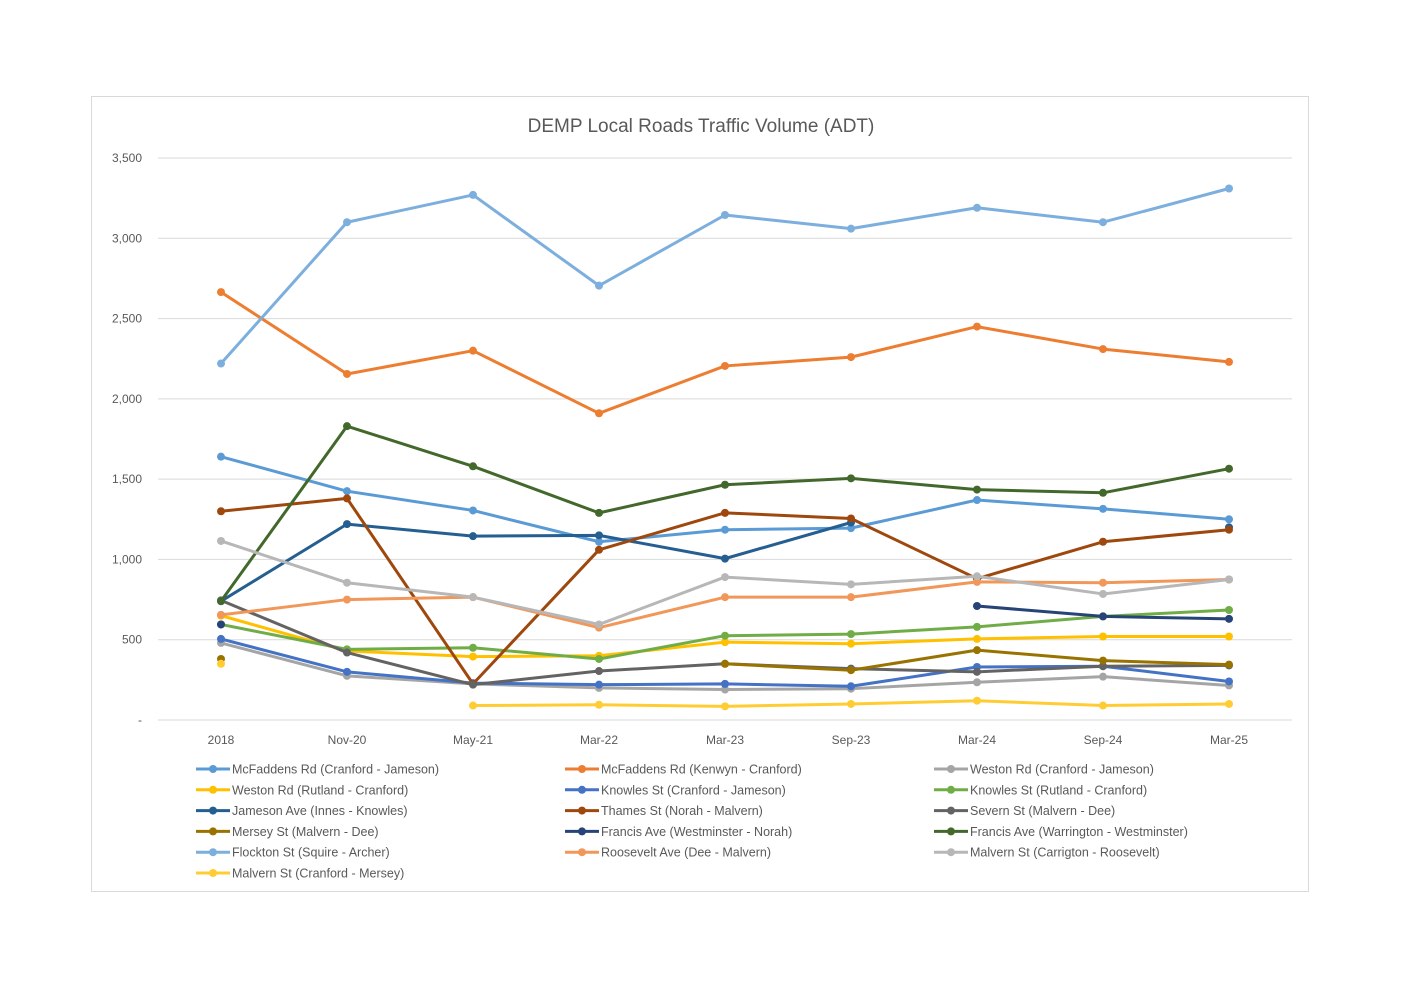  I want to click on legend-entry: McFaddens Rd (Kenwyn - Cranford), so click(683, 770).